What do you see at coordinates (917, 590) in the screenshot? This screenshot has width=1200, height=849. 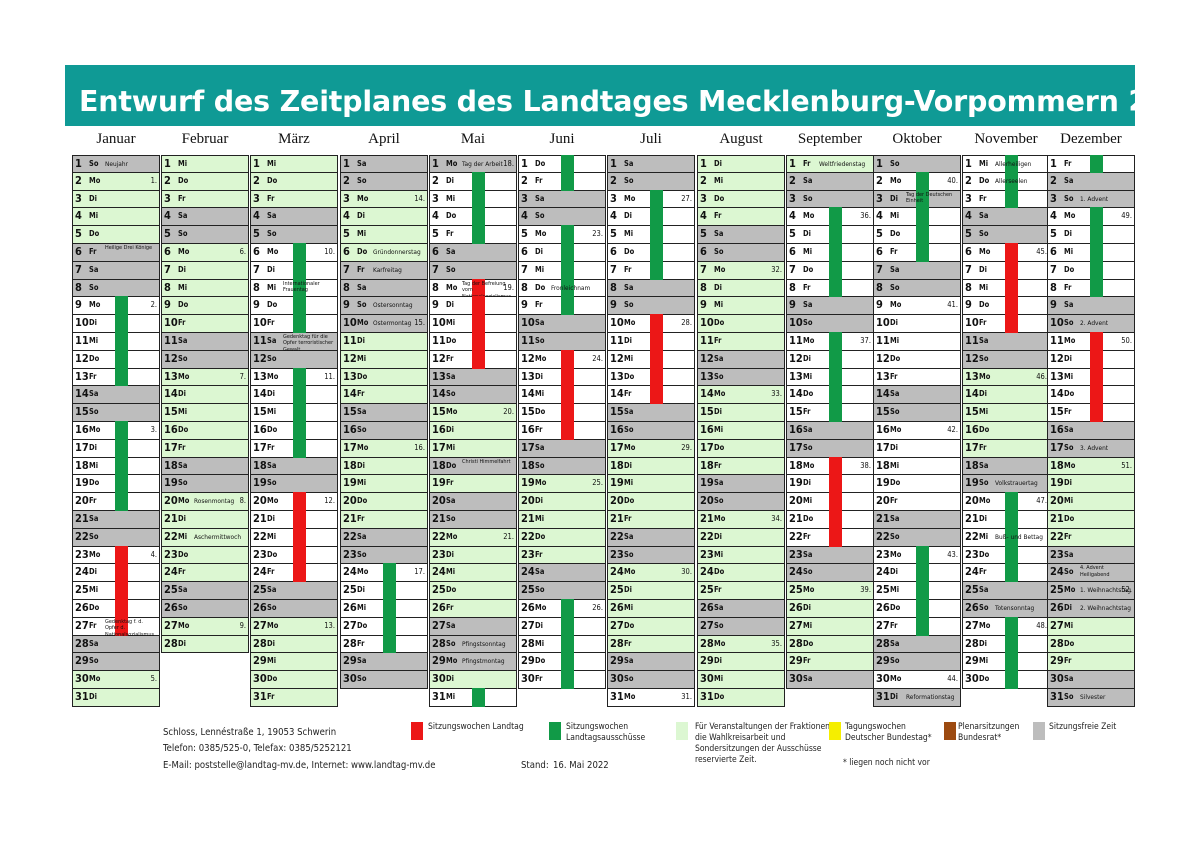 I see `day-cell: 25 Mi` at bounding box center [917, 590].